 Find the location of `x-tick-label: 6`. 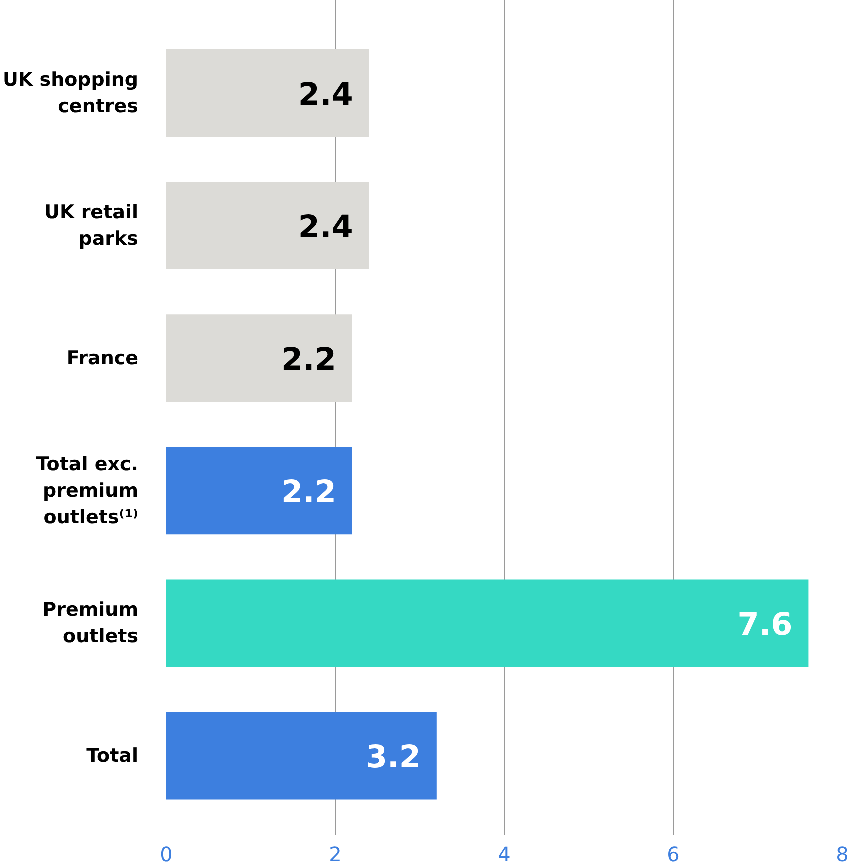

x-tick-label: 6 is located at coordinates (673, 853).